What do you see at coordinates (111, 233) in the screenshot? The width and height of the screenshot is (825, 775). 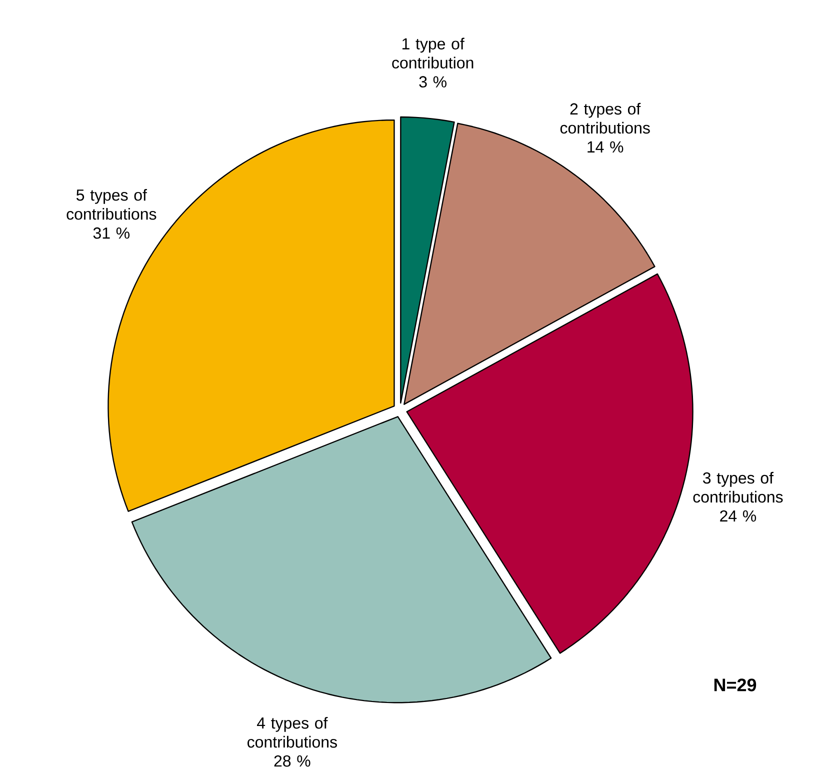 I see `data-label: 31 %` at bounding box center [111, 233].